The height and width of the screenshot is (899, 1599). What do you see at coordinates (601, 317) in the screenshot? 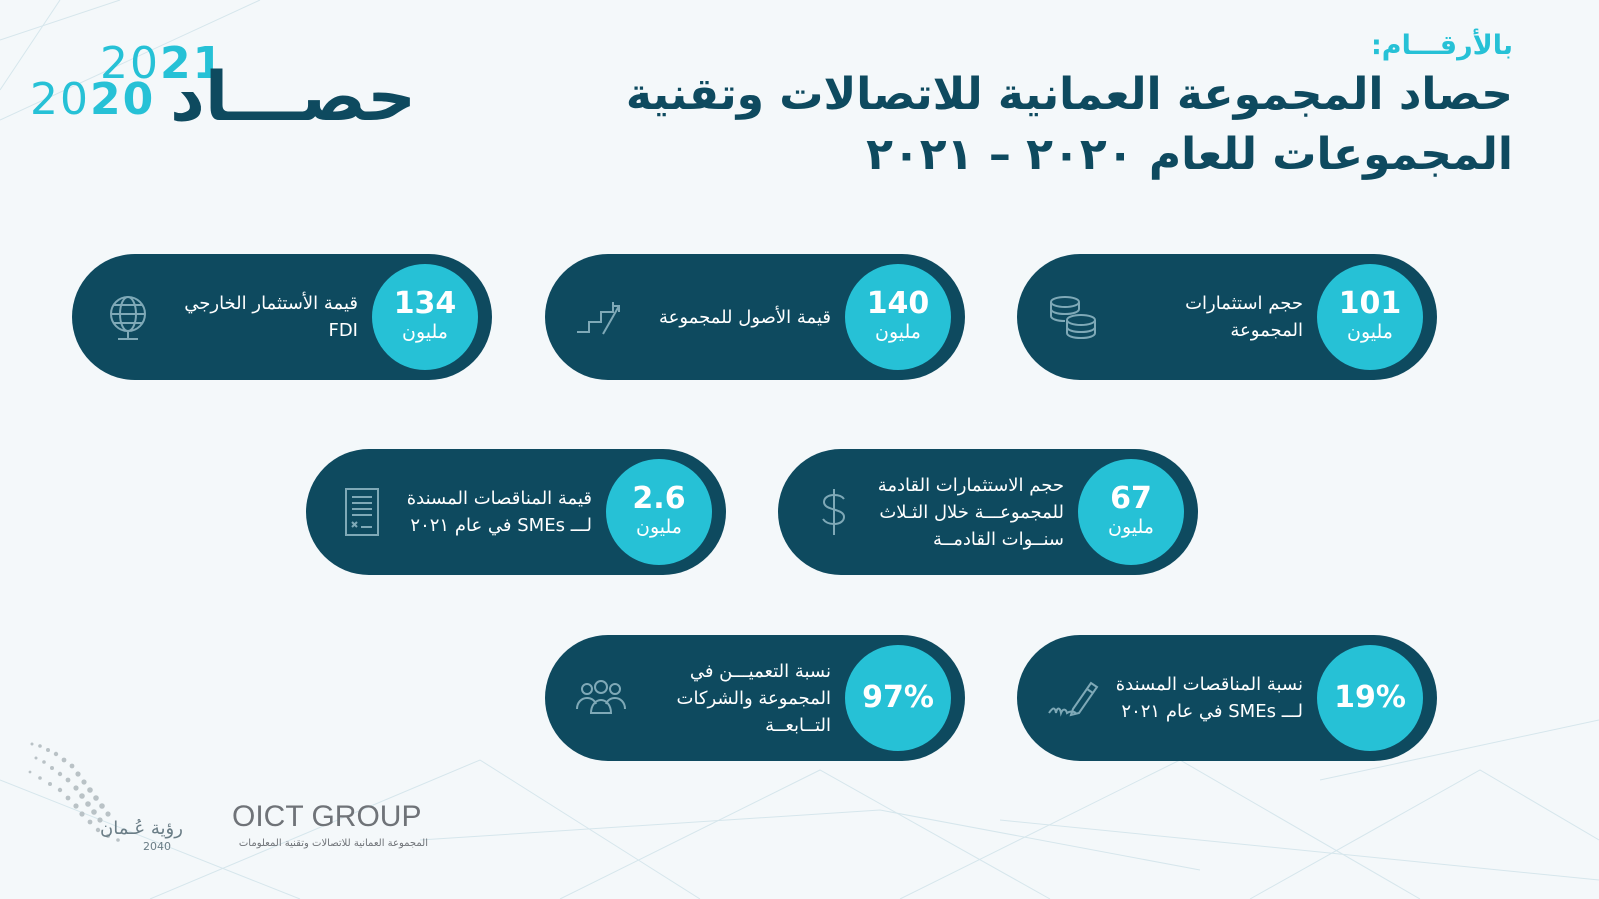
I see `growth-stairs-icon` at bounding box center [601, 317].